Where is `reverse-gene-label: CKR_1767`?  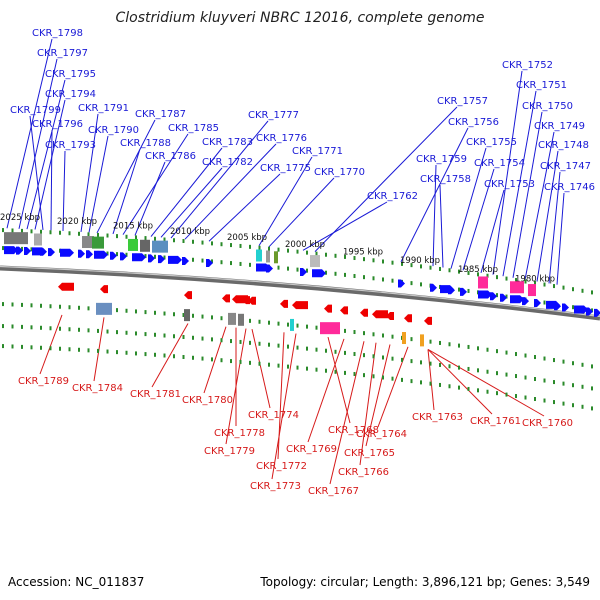 reverse-gene-label: CKR_1767 is located at coordinates (333, 491).